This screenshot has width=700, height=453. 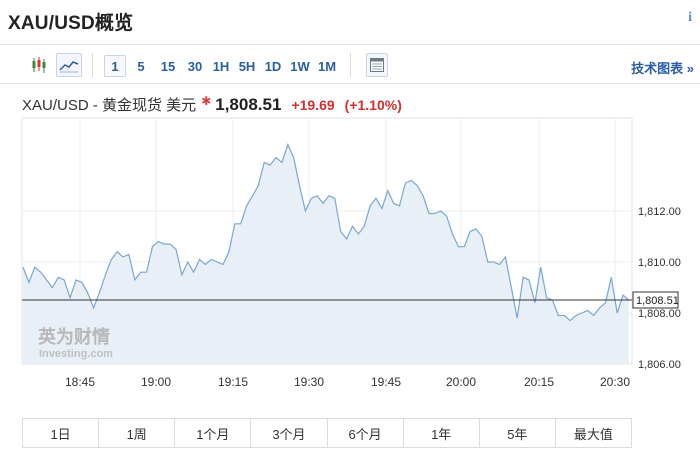 I want to click on interval-15: 15, so click(x=168, y=66).